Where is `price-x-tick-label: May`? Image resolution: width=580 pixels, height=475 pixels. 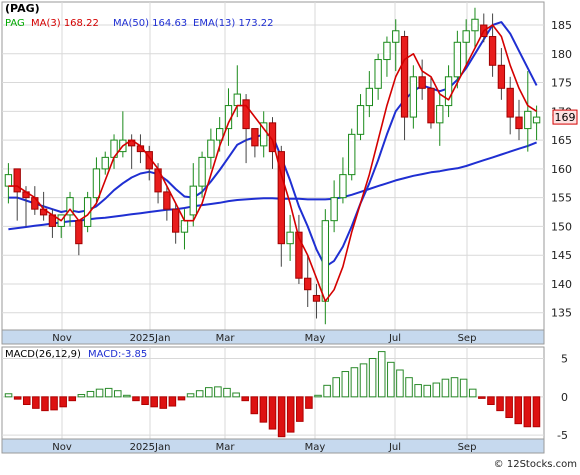
price-x-tick-label: May is located at coordinates (315, 338).